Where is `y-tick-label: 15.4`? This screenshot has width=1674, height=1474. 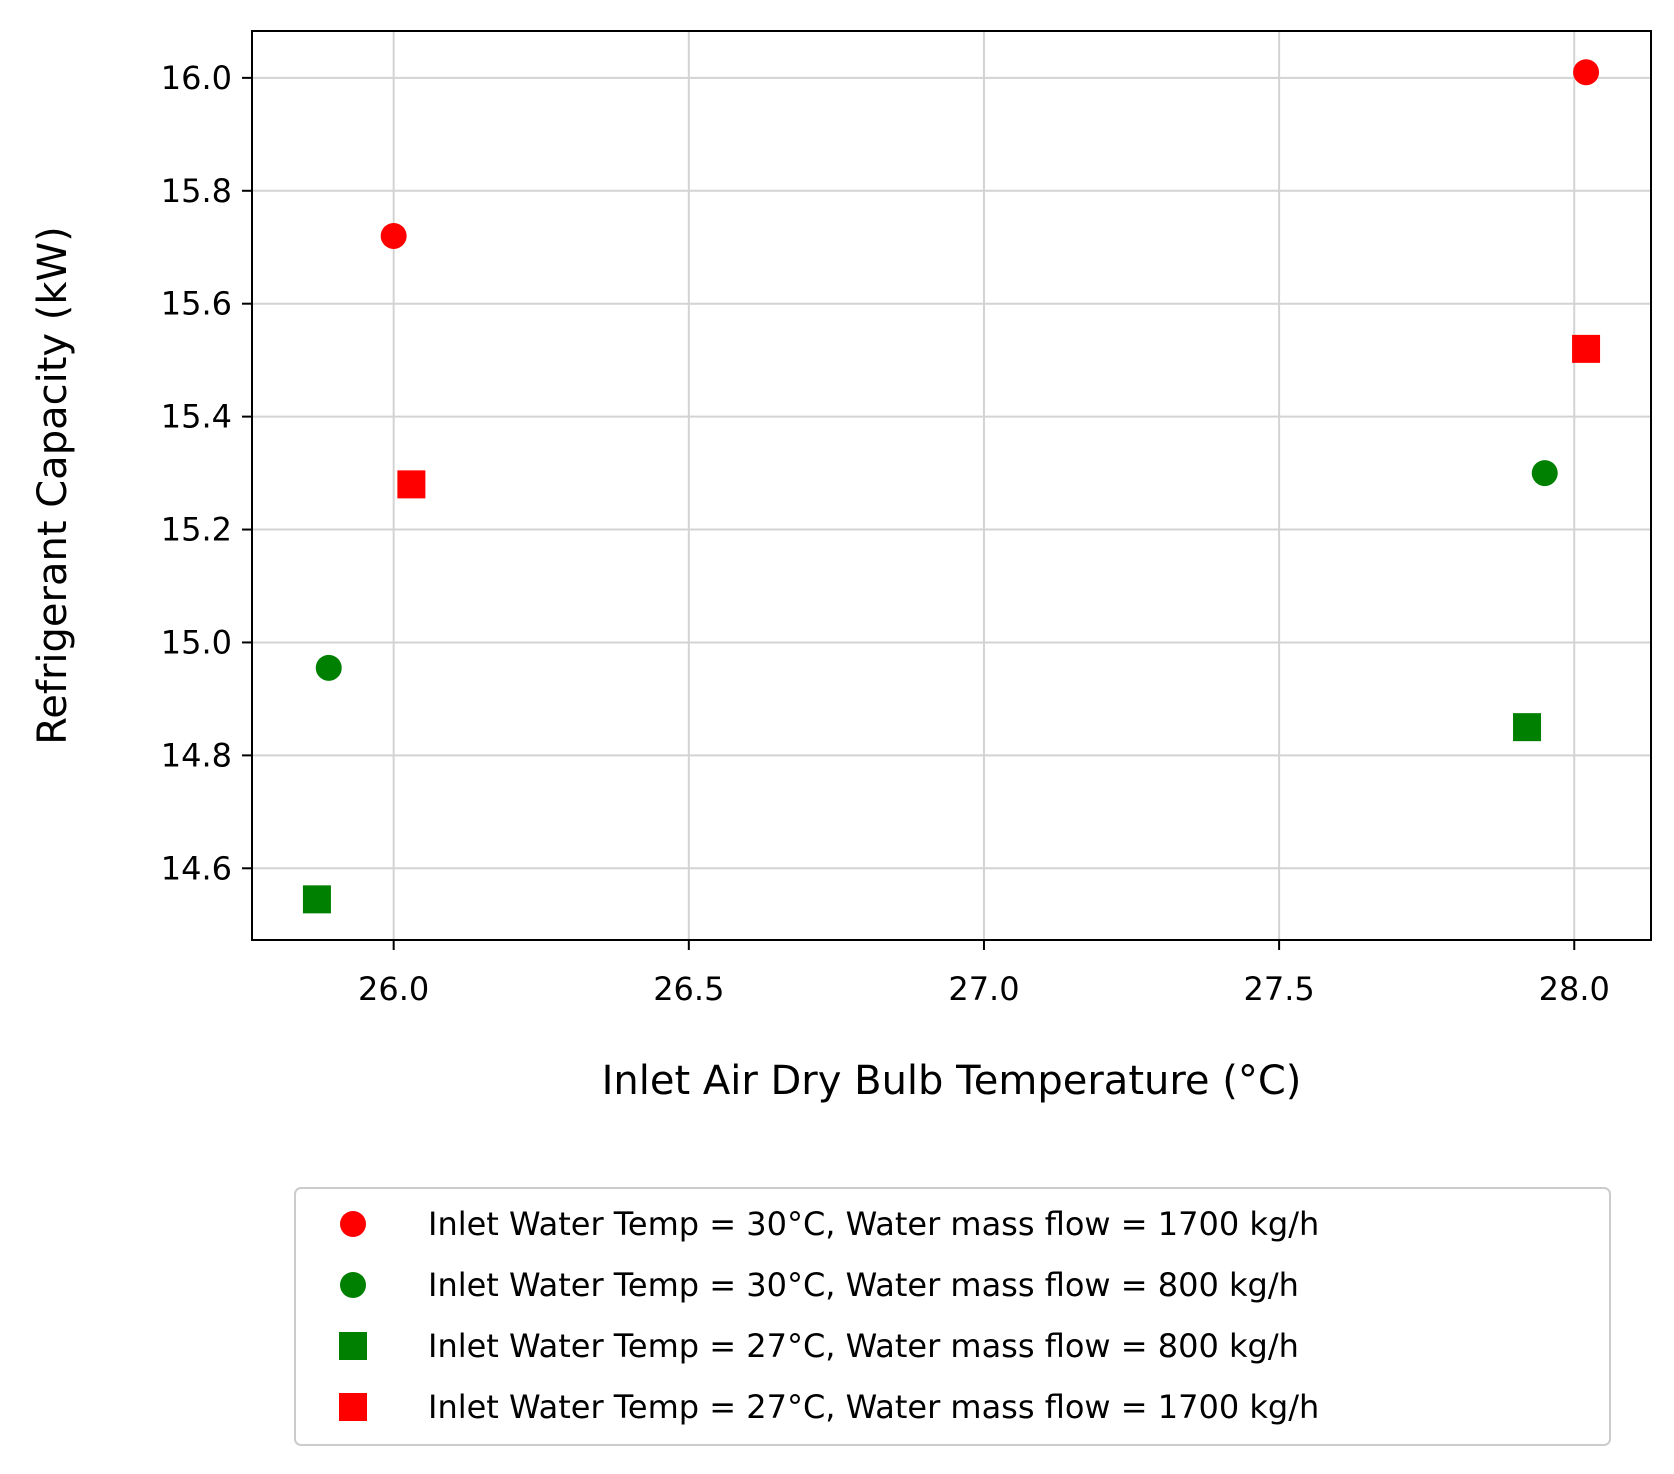
y-tick-label: 15.4 is located at coordinates (196, 417).